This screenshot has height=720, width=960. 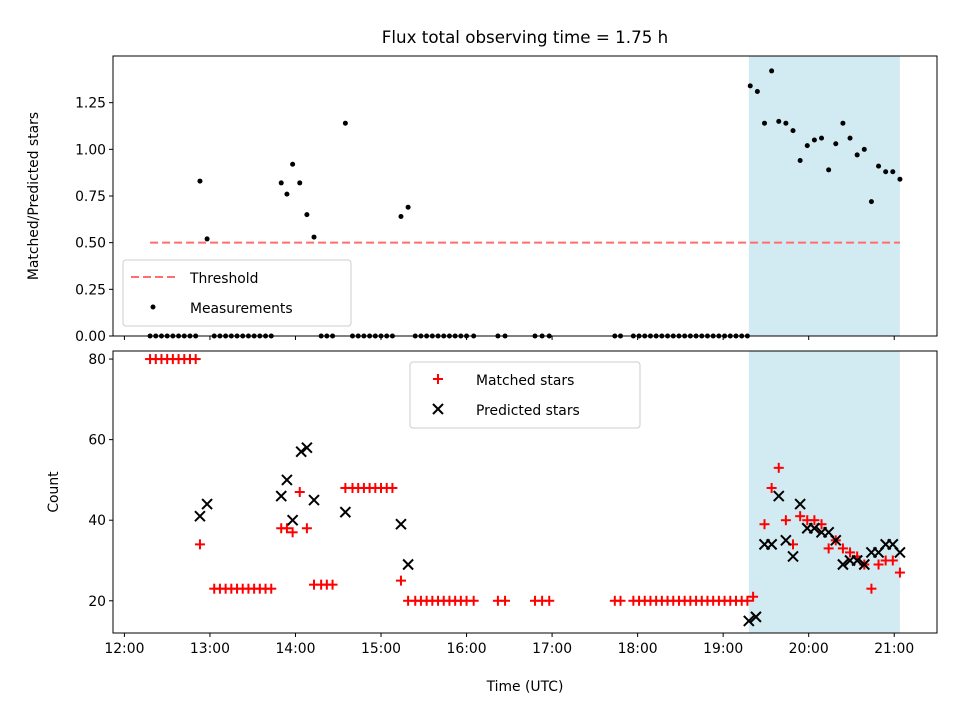 What do you see at coordinates (90, 150) in the screenshot?
I see `top-y-tick-label: 1.00` at bounding box center [90, 150].